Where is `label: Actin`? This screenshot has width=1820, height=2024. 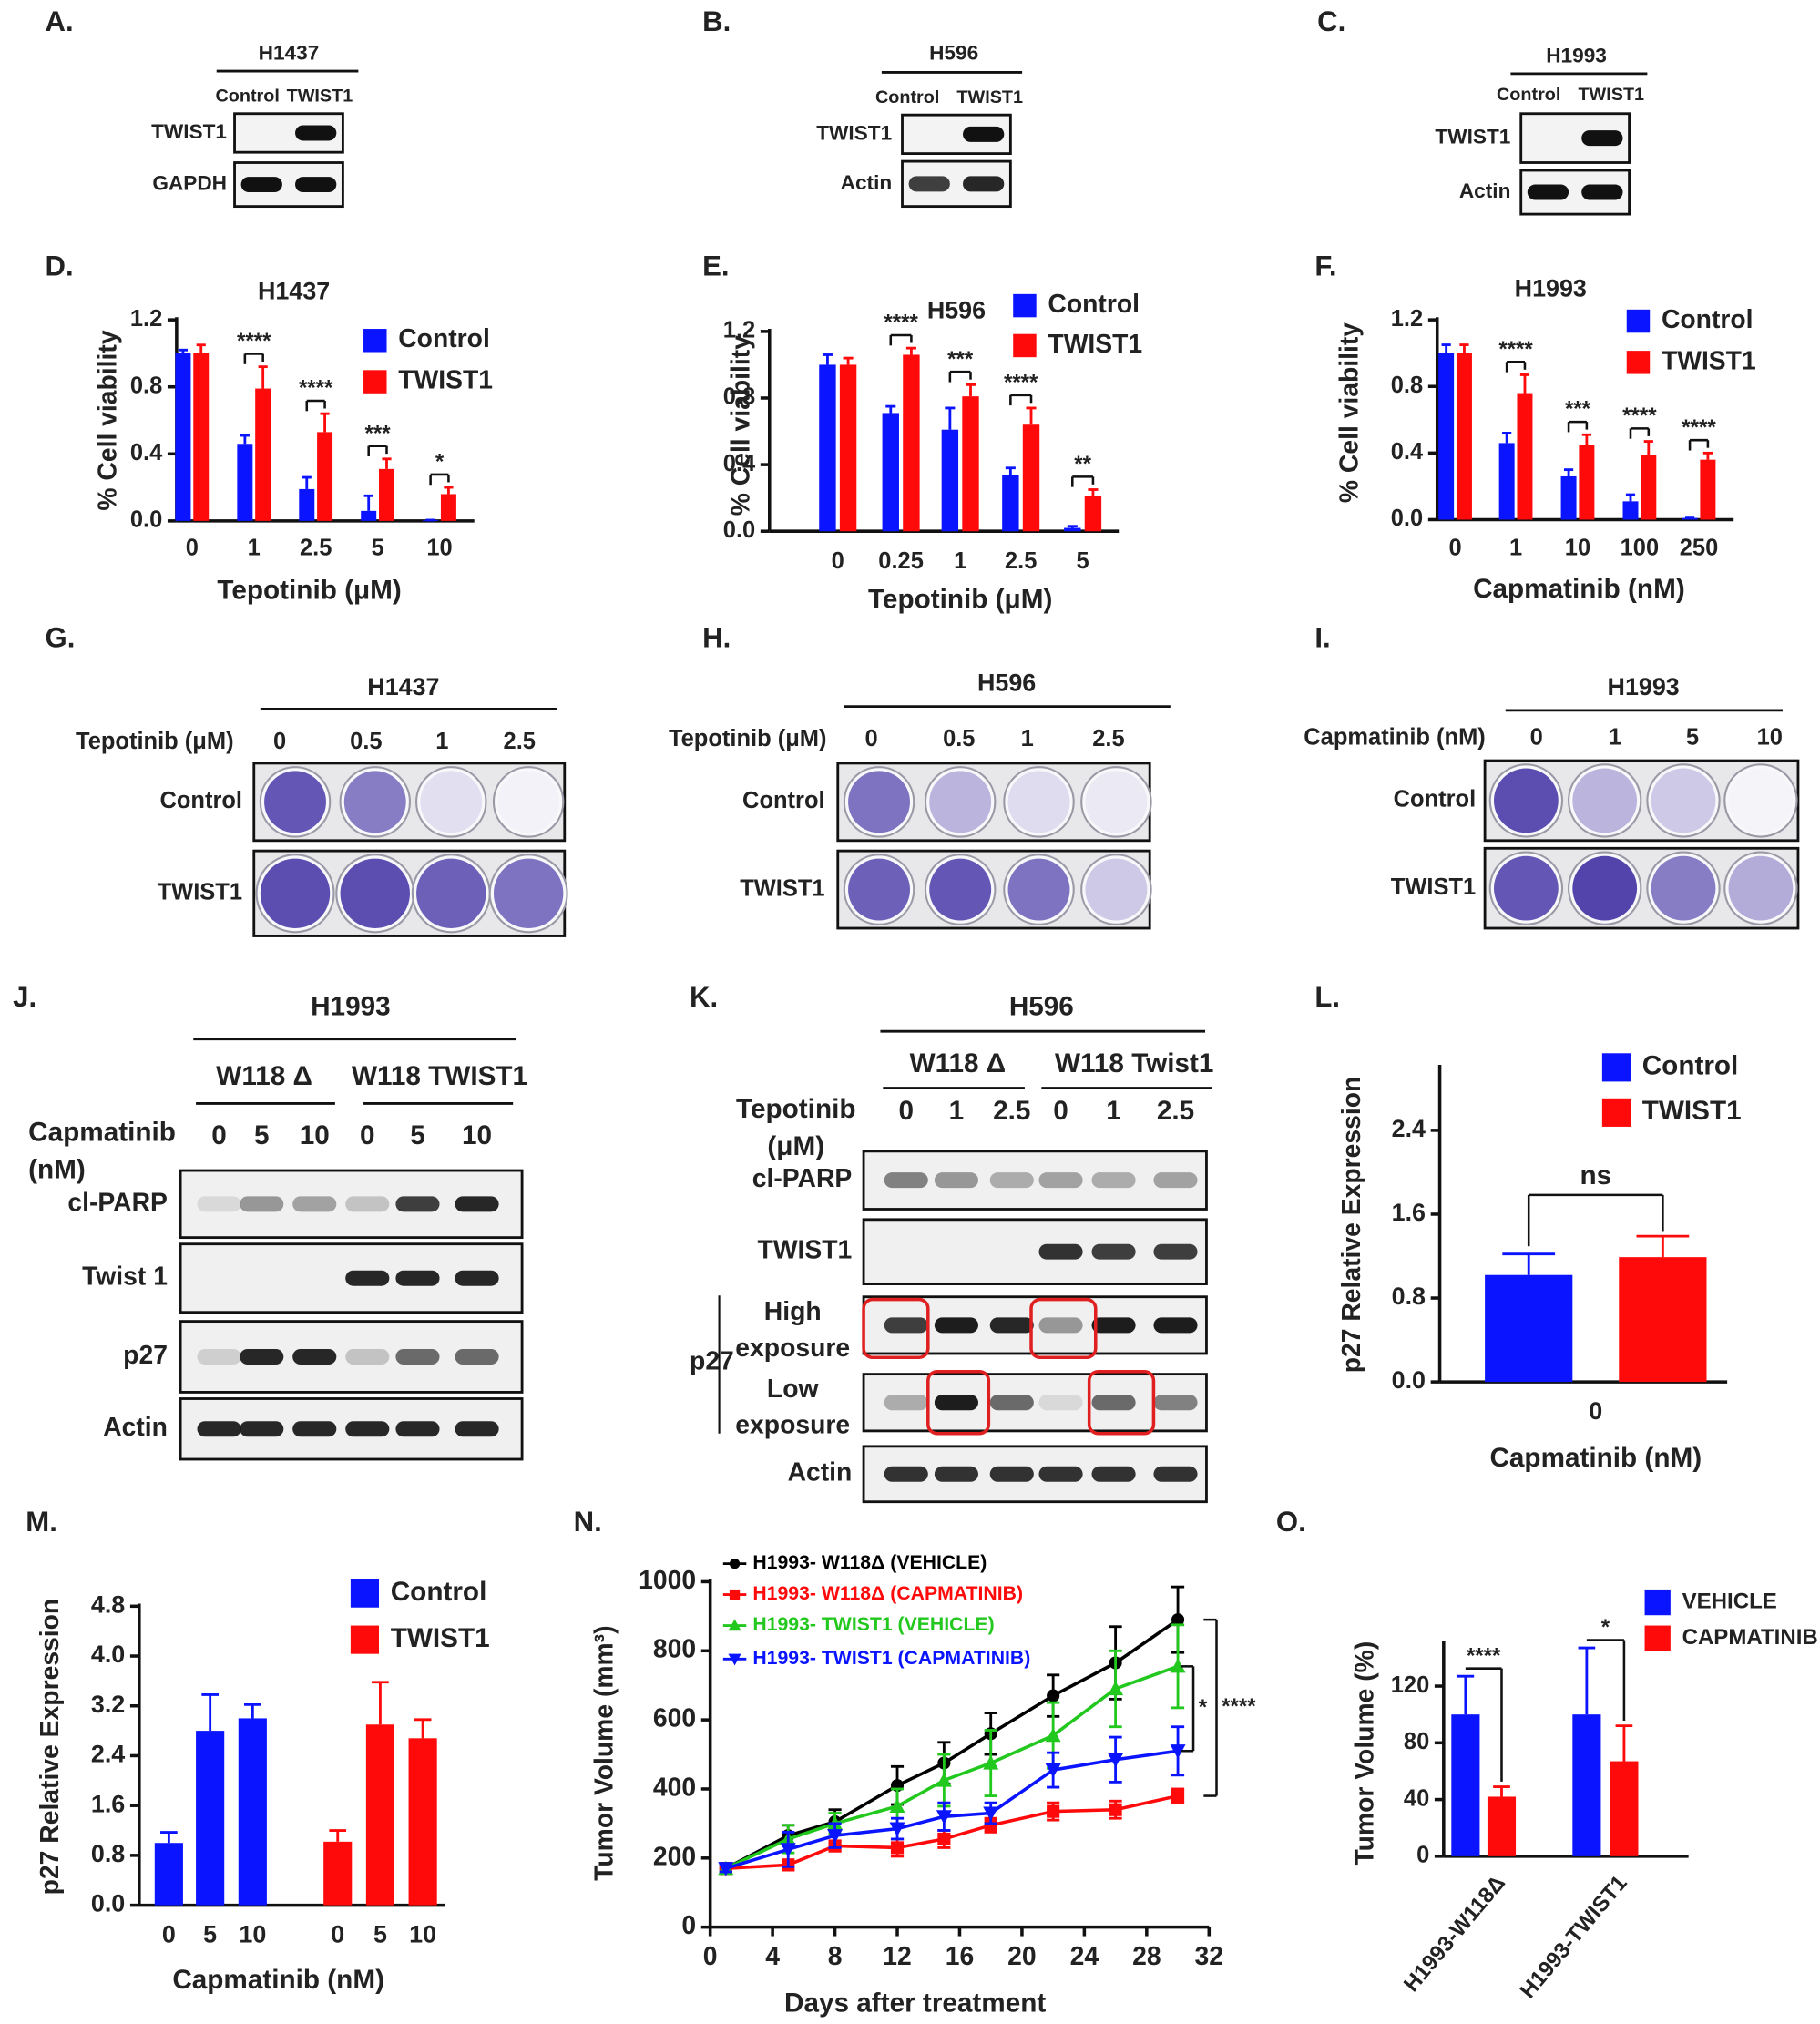 label: Actin is located at coordinates (1485, 190).